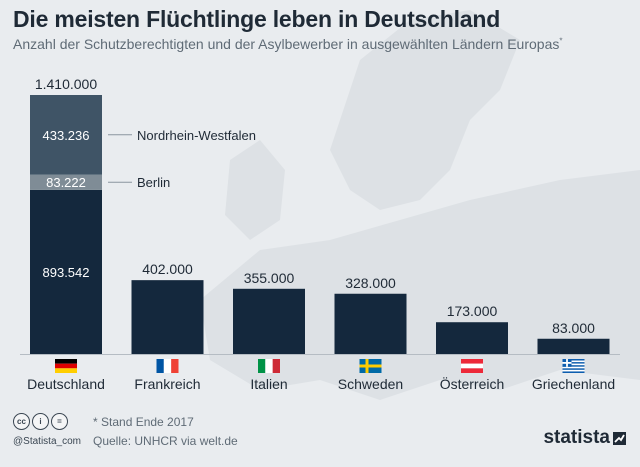 This screenshot has width=640, height=467. What do you see at coordinates (255, 190) in the screenshot?
I see `map-uk-shape` at bounding box center [255, 190].